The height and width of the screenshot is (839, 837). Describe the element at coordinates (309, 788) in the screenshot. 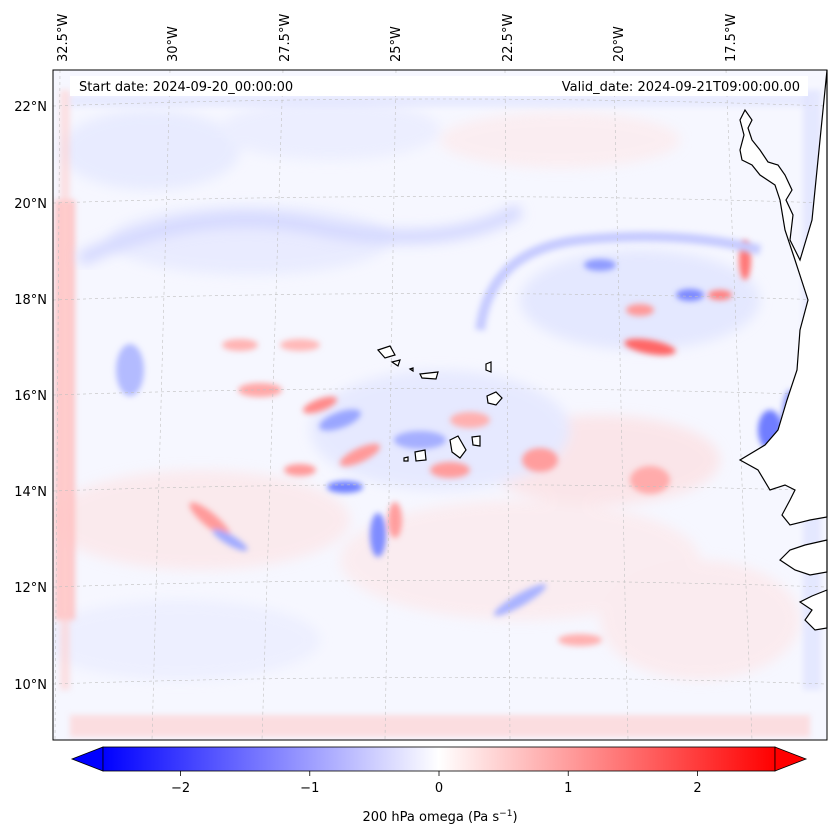

I see `colorbar-tick-label: −1` at that location.